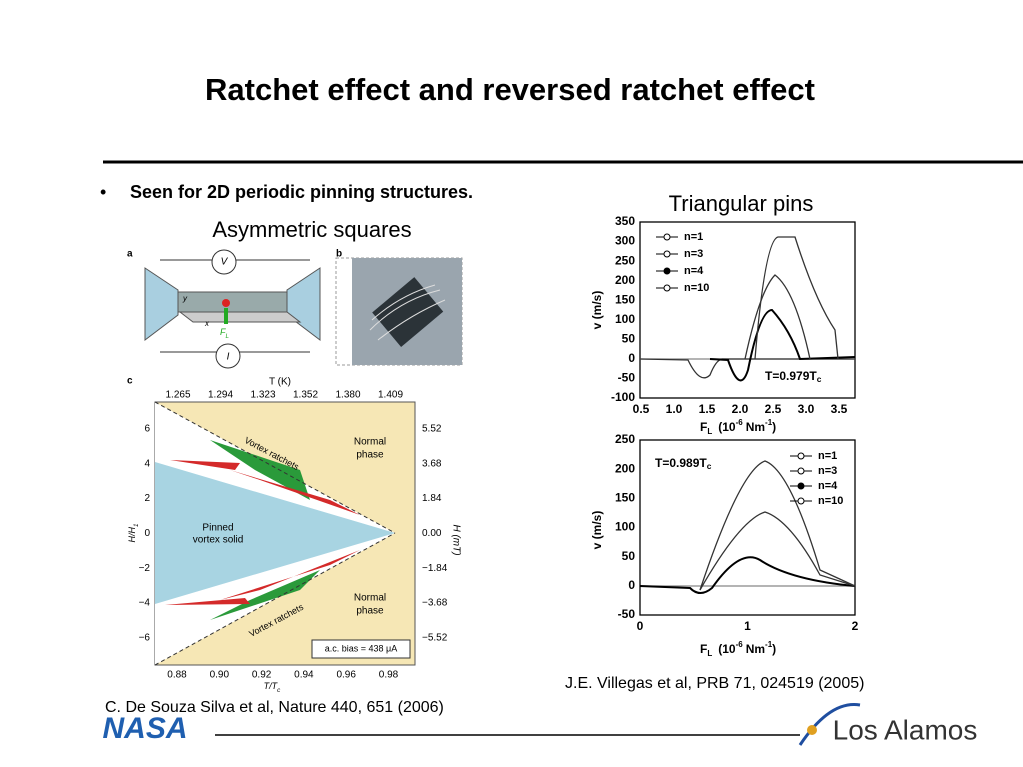  I want to click on label: 0.92, so click(262, 675).